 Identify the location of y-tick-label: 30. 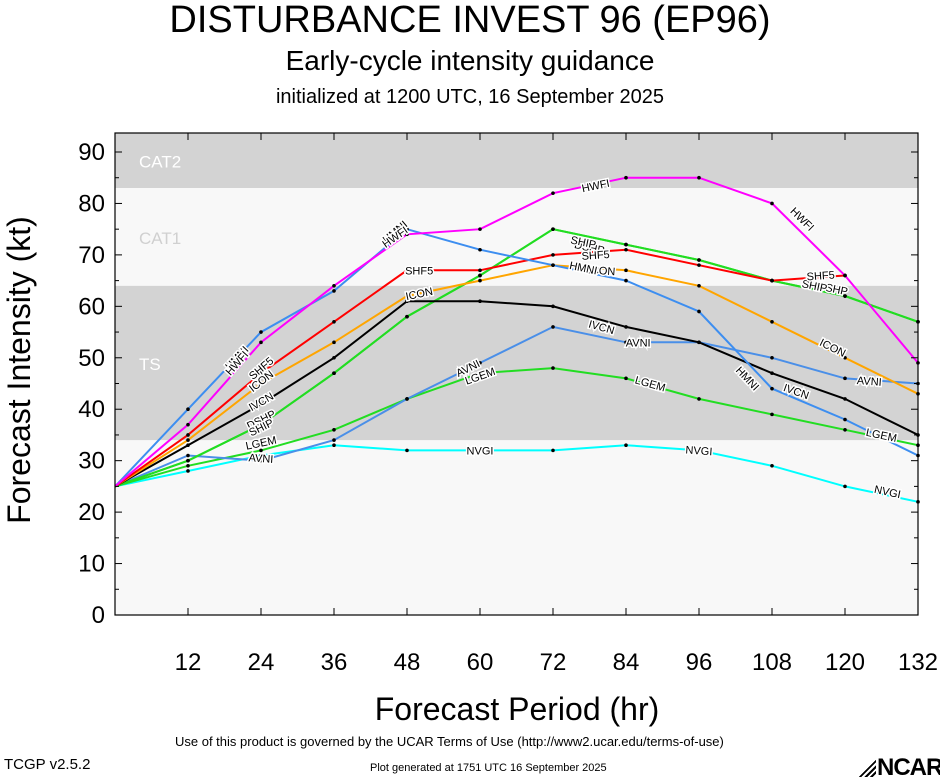
(91, 461).